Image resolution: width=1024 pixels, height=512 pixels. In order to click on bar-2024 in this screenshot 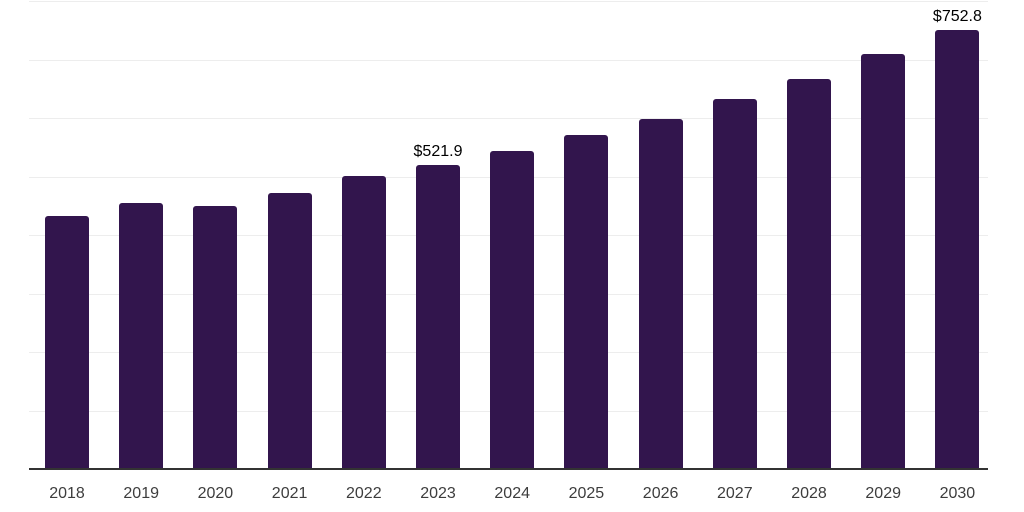, I will do `click(512, 310)`.